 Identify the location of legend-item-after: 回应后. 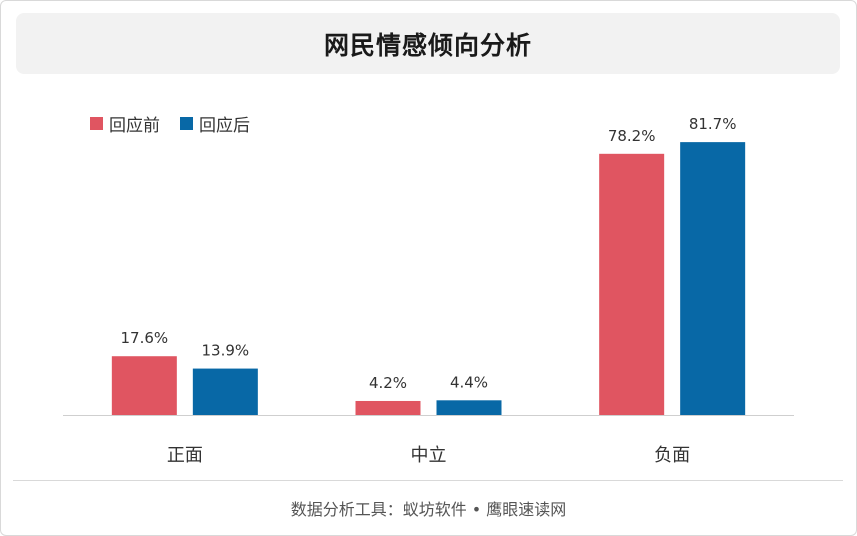
(215, 123).